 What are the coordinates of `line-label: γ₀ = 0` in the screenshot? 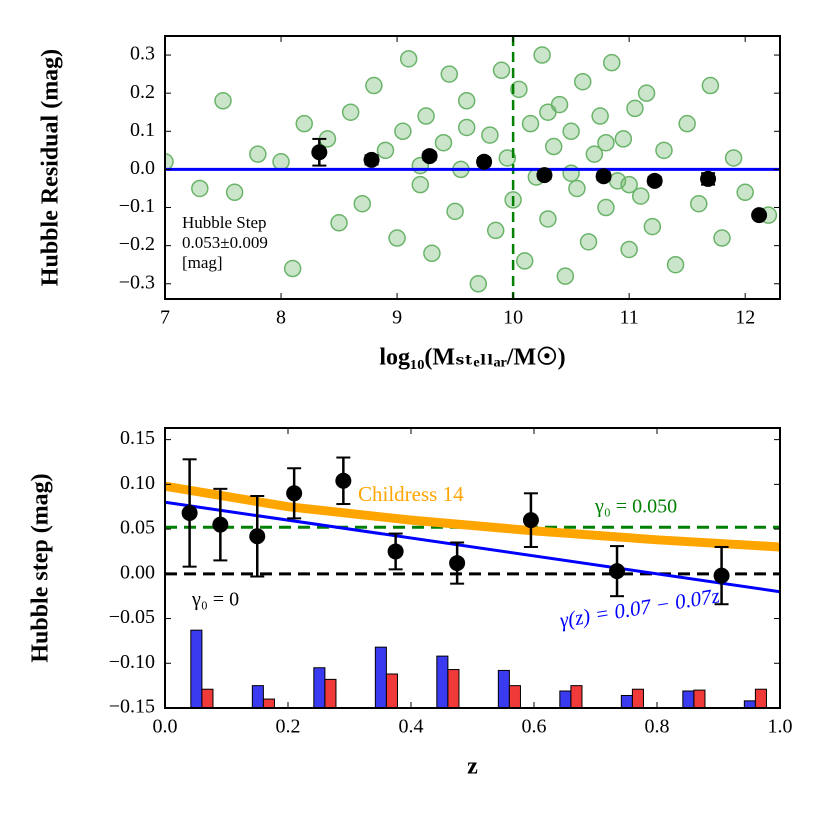 It's located at (215, 600).